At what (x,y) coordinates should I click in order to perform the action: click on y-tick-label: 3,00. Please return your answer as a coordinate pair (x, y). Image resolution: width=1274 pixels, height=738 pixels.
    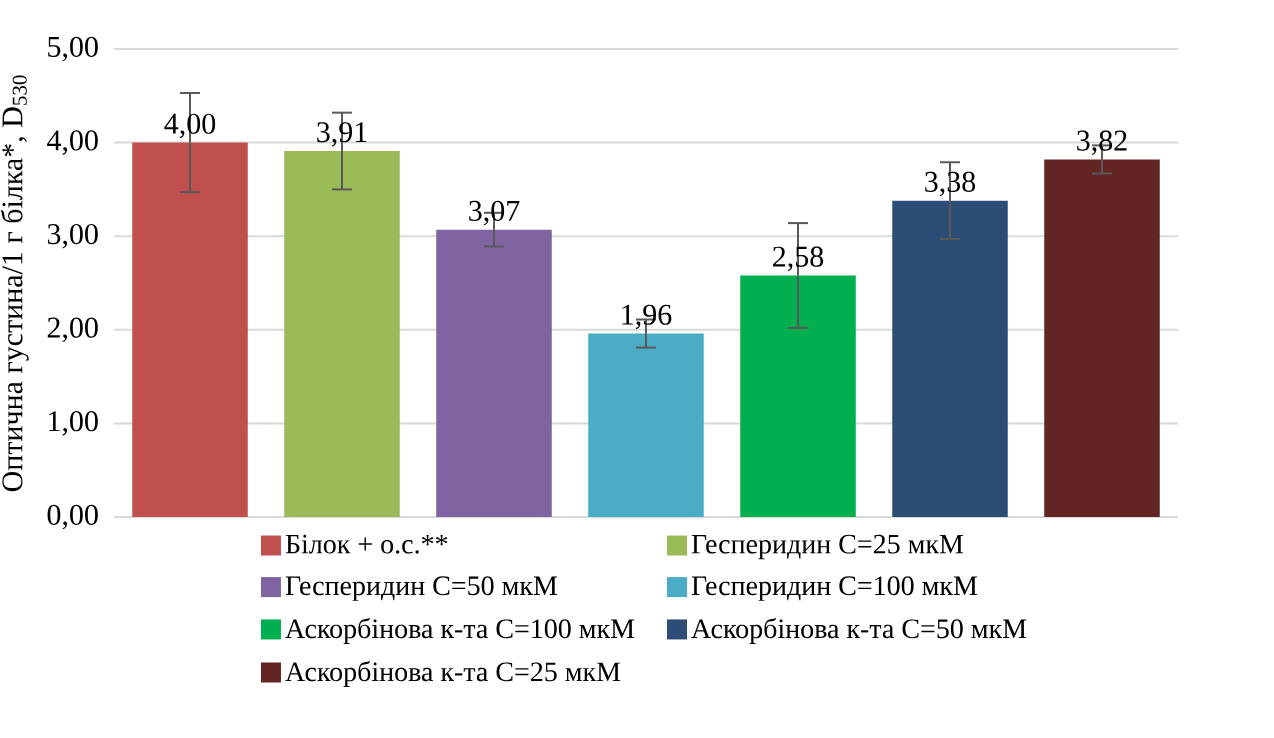
    Looking at the image, I should click on (72, 236).